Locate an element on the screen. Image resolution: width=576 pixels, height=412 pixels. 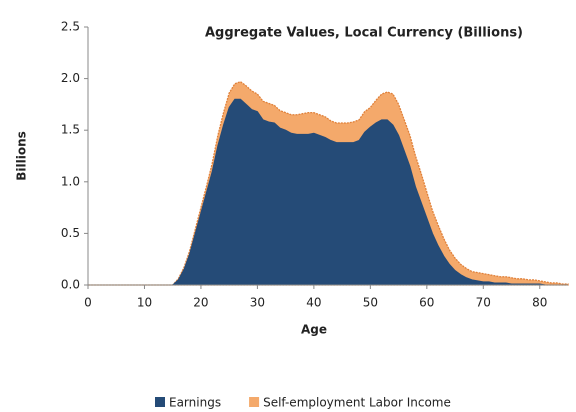
x-axis-label: Age is located at coordinates (314, 330).